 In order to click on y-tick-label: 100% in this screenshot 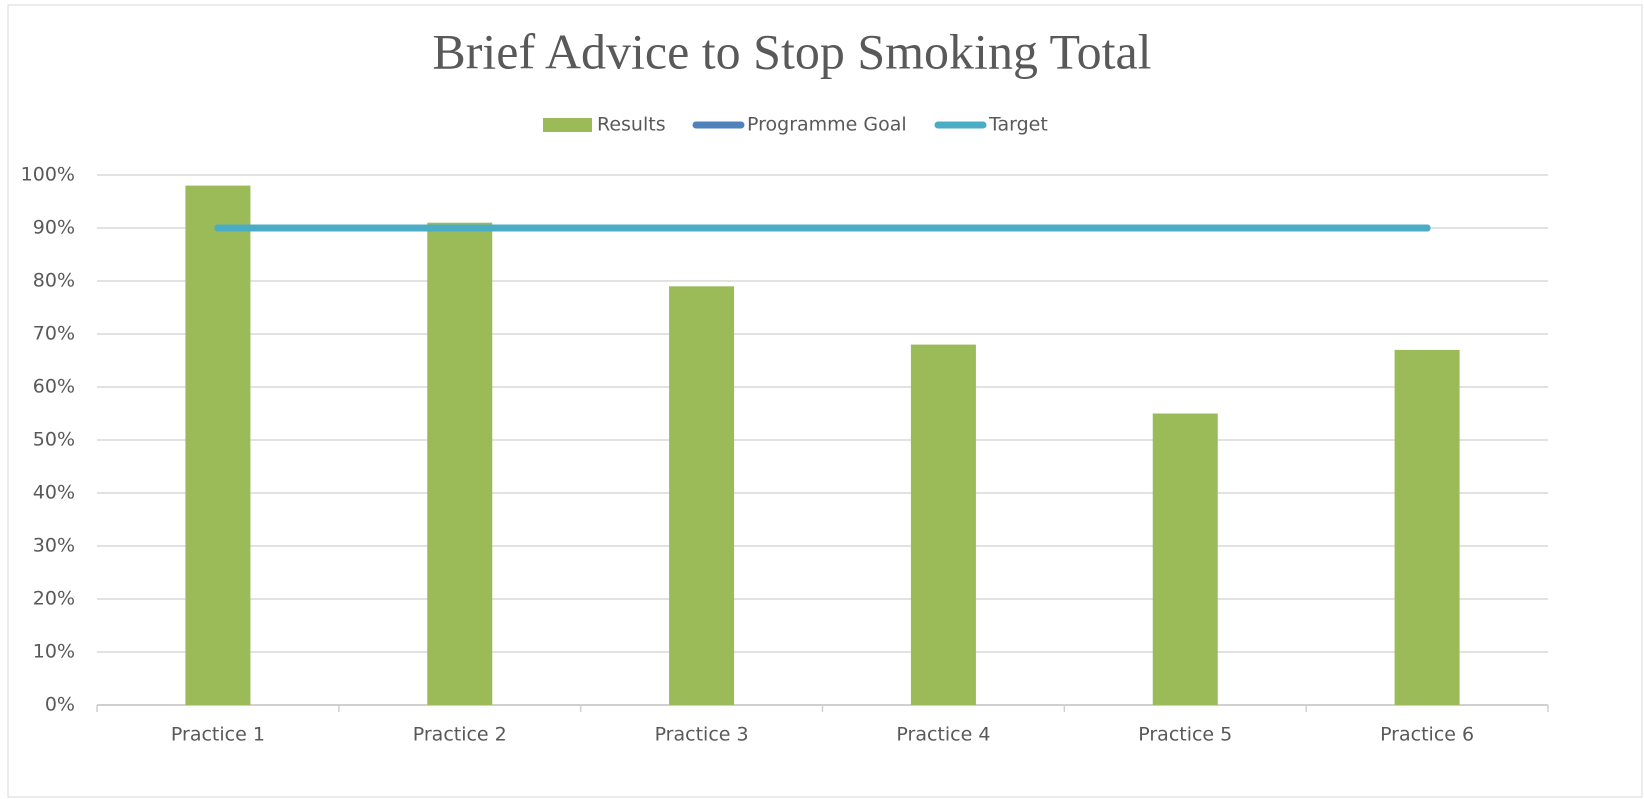, I will do `click(48, 175)`.